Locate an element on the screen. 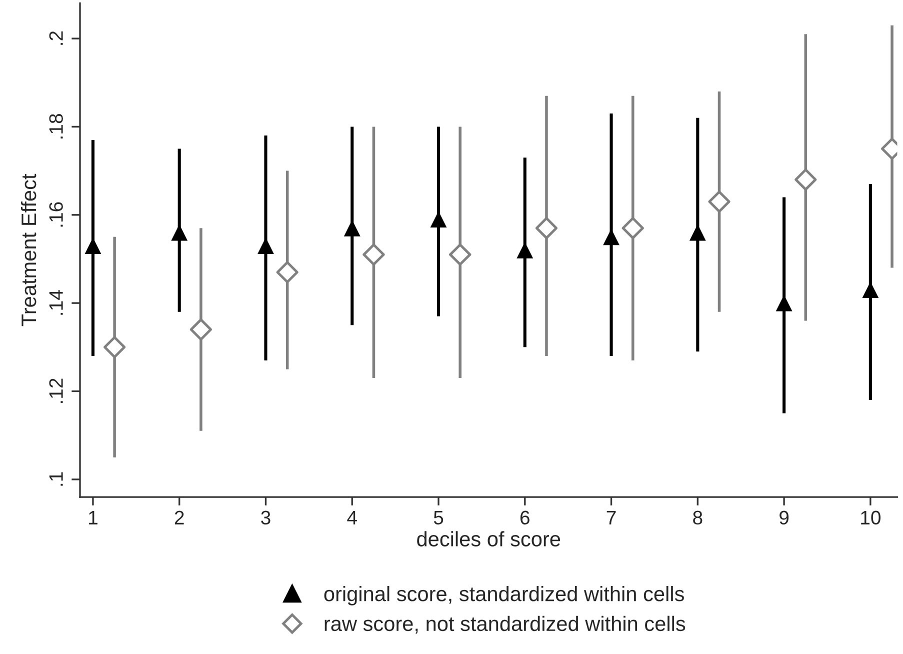 This screenshot has height=654, width=903. y-tick-label: .14 is located at coordinates (56, 302).